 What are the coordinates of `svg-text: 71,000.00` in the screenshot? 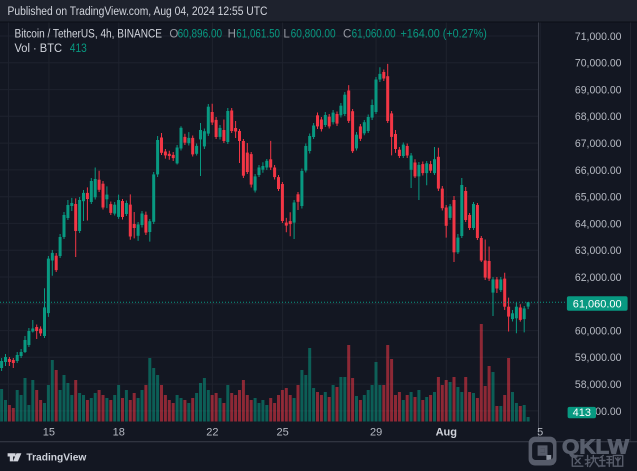 It's located at (598, 37).